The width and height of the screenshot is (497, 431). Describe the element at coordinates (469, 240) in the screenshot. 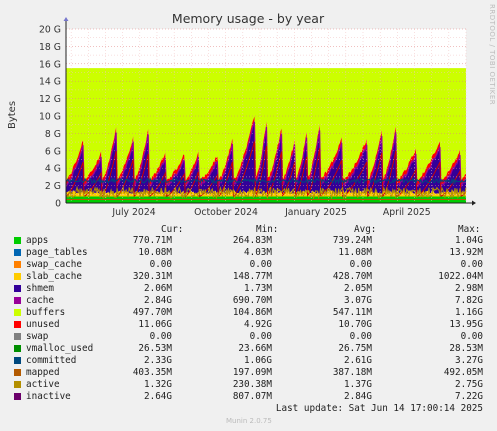

I see `legend-max: 1.04G` at that location.